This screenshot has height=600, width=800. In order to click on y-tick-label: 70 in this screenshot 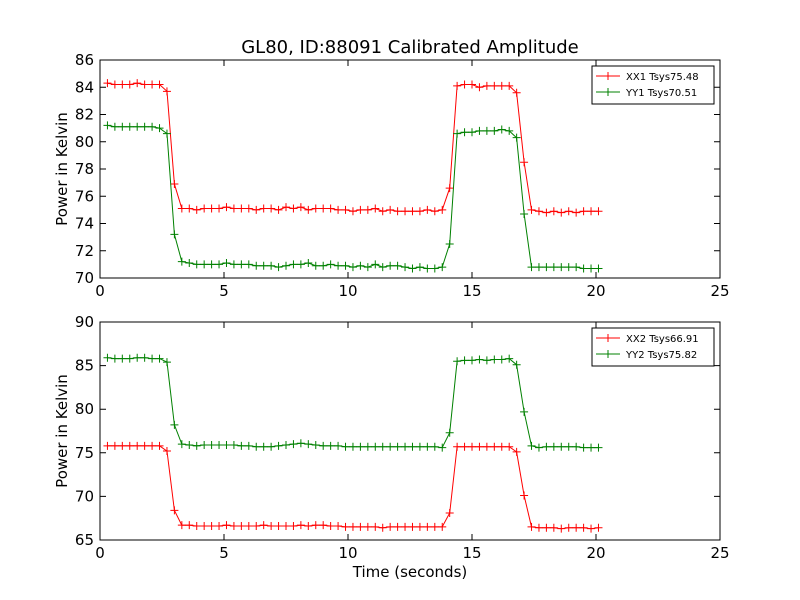, I will do `click(84, 278)`.